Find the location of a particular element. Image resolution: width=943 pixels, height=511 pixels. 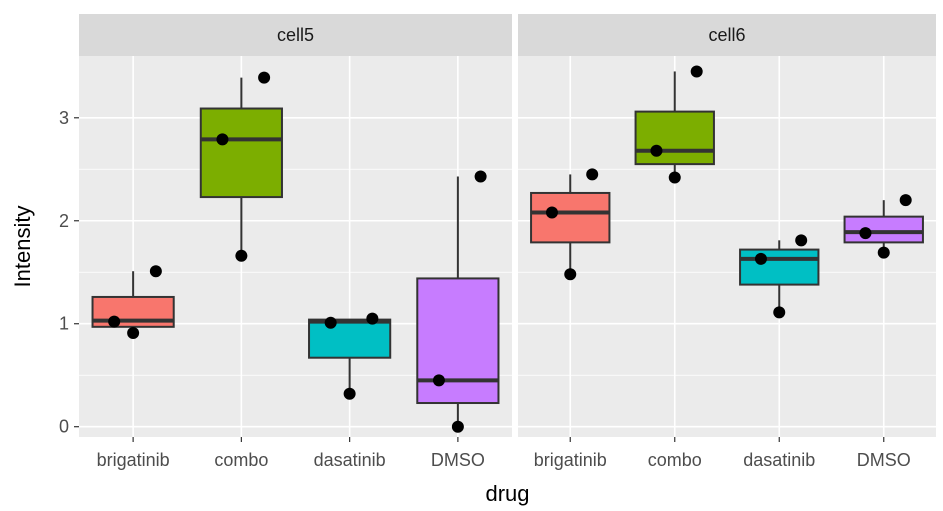

strip-label-cell6: cell6 is located at coordinates (726, 35).